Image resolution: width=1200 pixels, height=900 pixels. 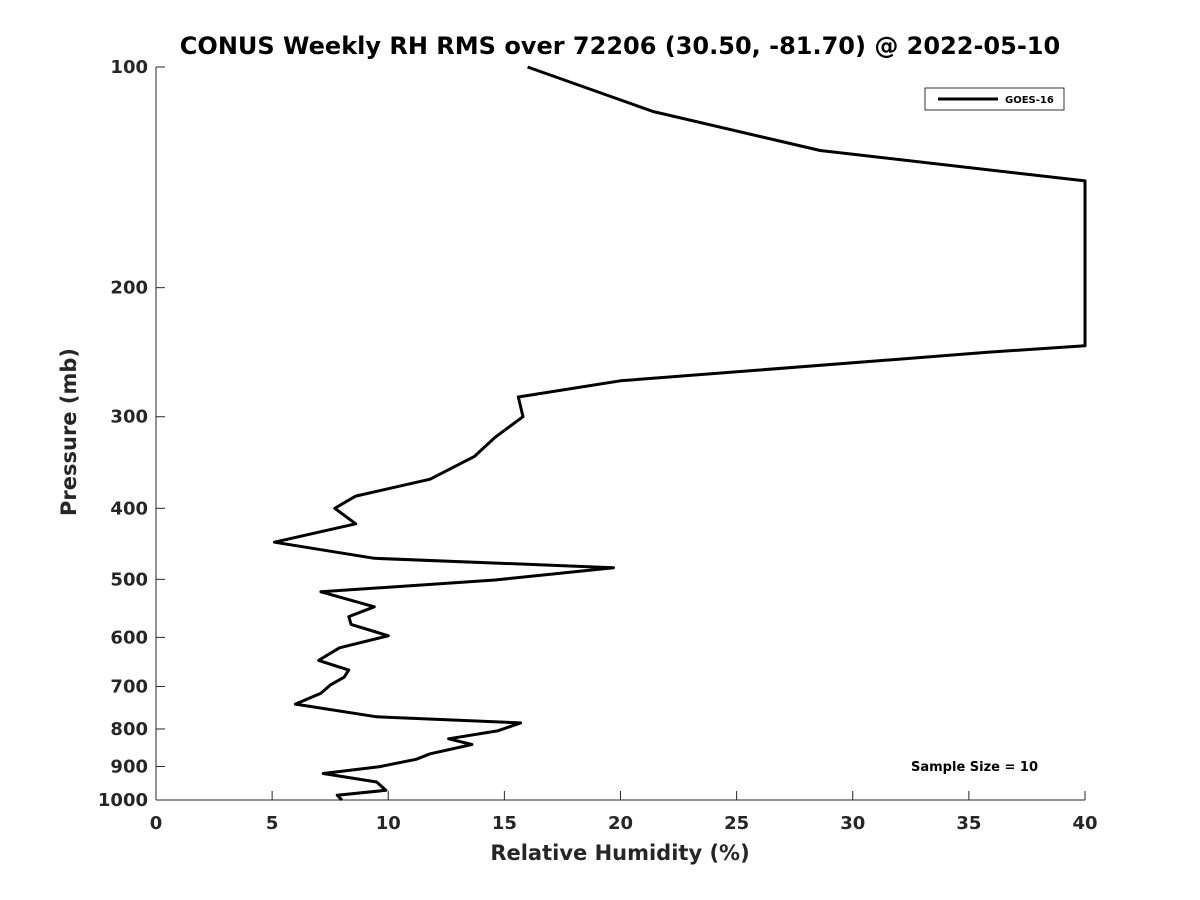 I want to click on y-tick-label: 900, so click(x=129, y=766).